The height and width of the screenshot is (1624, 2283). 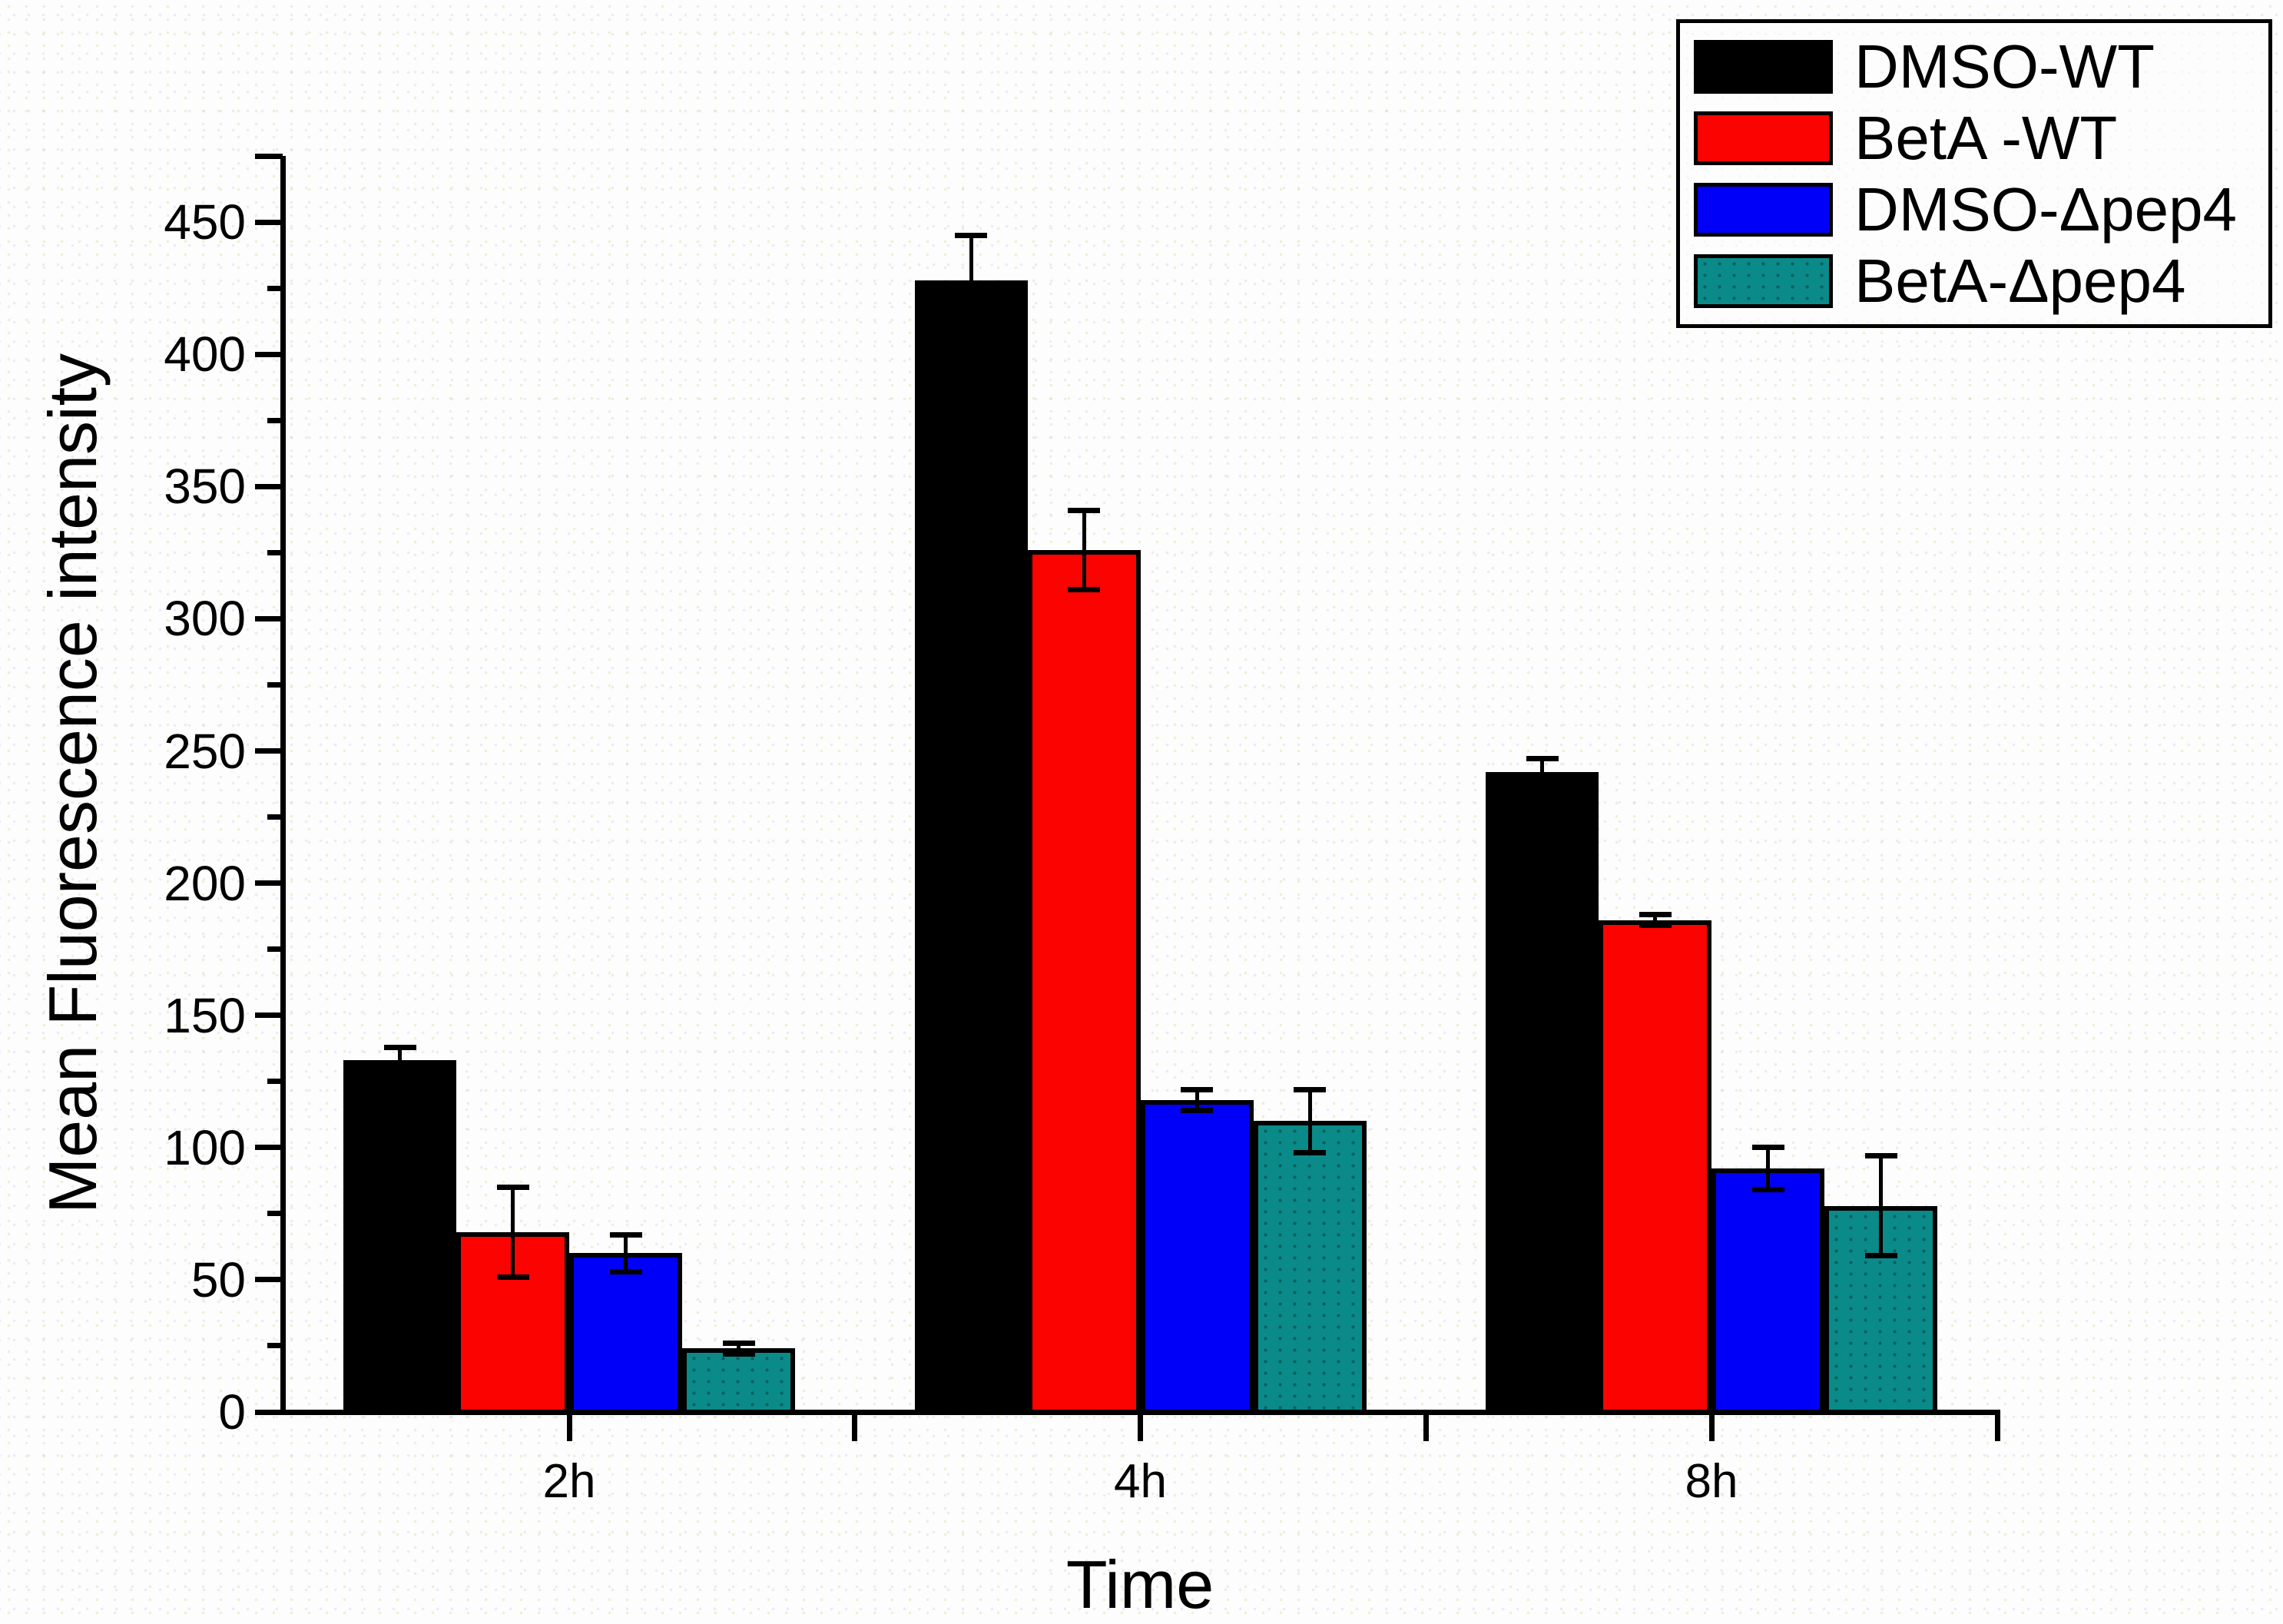 I want to click on x-axis-title: Time, so click(x=1139, y=1584).